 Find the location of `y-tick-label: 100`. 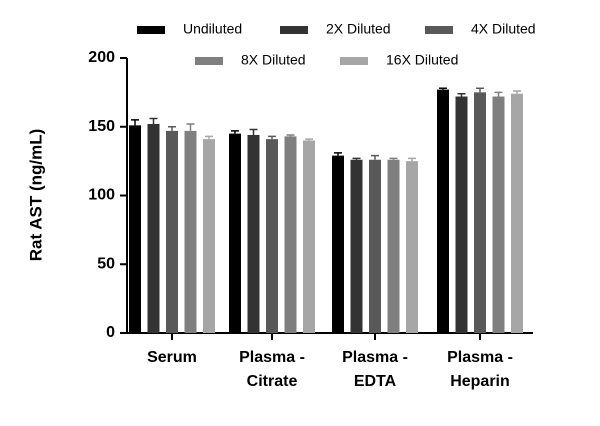

y-tick-label: 100 is located at coordinates (101, 195).